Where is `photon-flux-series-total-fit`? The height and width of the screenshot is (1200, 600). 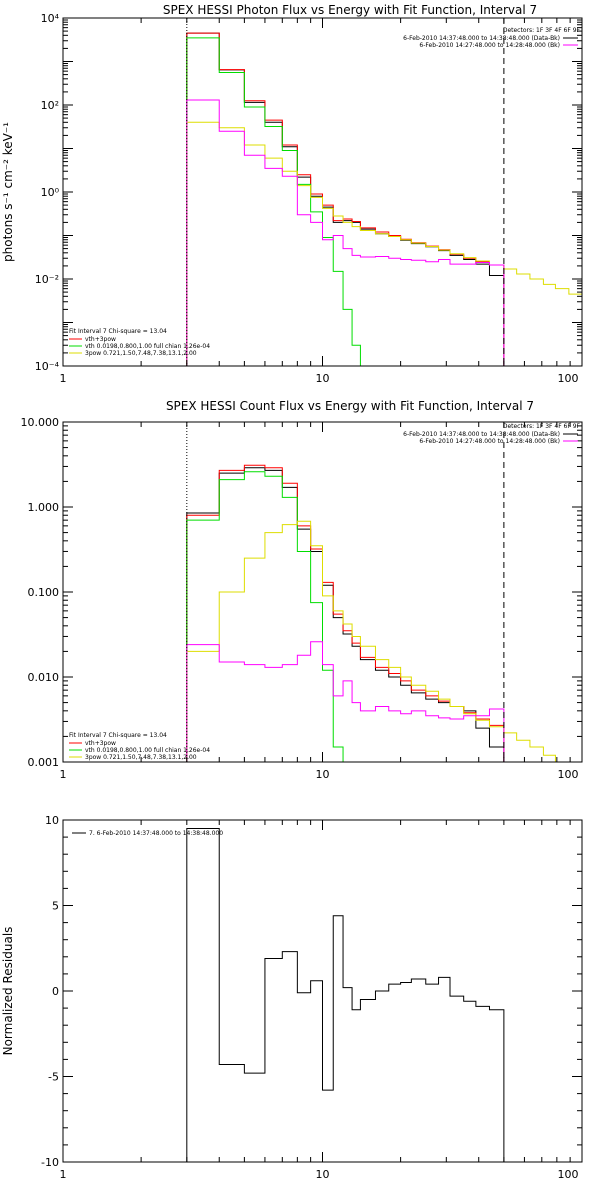
photon-flux-series-total-fit is located at coordinates (345, 199).